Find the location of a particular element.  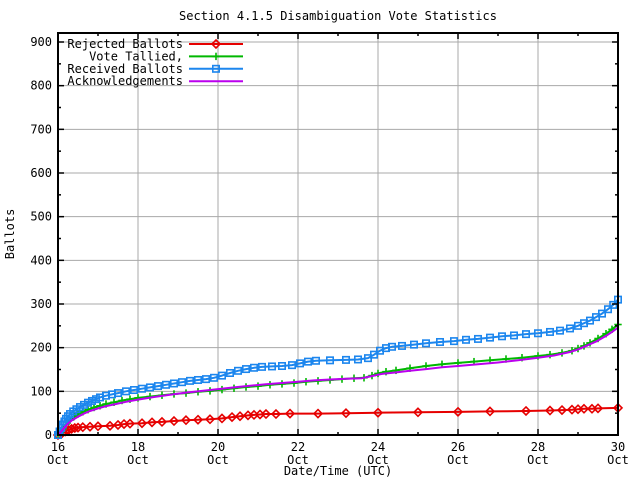

y-tick-label: 0 is located at coordinates (48, 435).